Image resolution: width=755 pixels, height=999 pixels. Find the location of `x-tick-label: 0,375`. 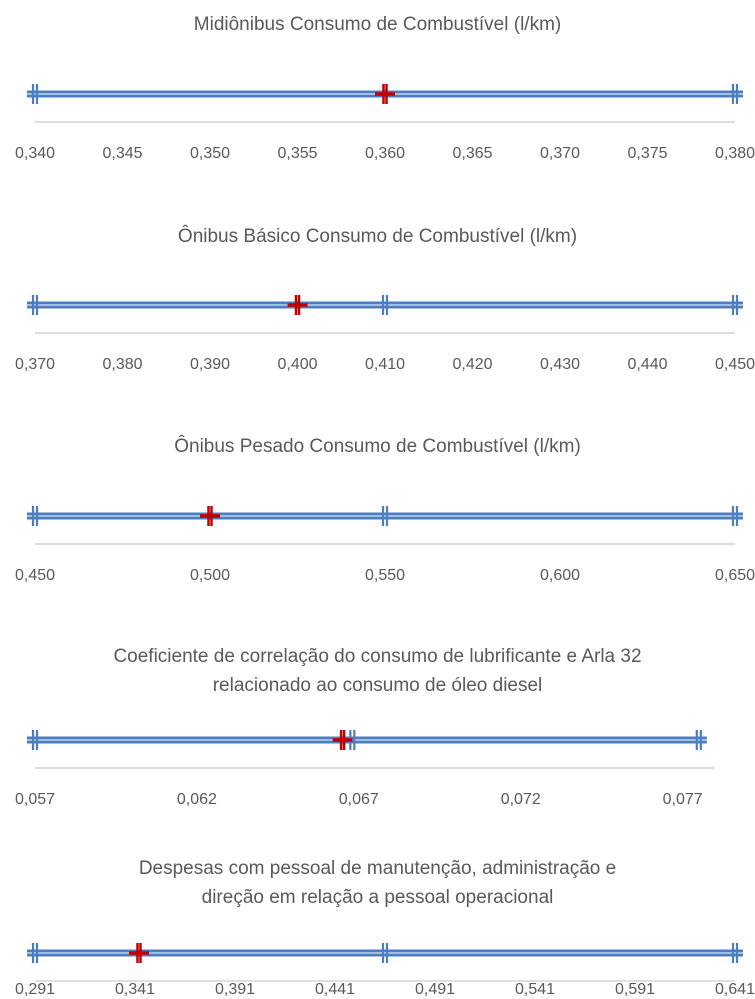

x-tick-label: 0,375 is located at coordinates (647, 153).